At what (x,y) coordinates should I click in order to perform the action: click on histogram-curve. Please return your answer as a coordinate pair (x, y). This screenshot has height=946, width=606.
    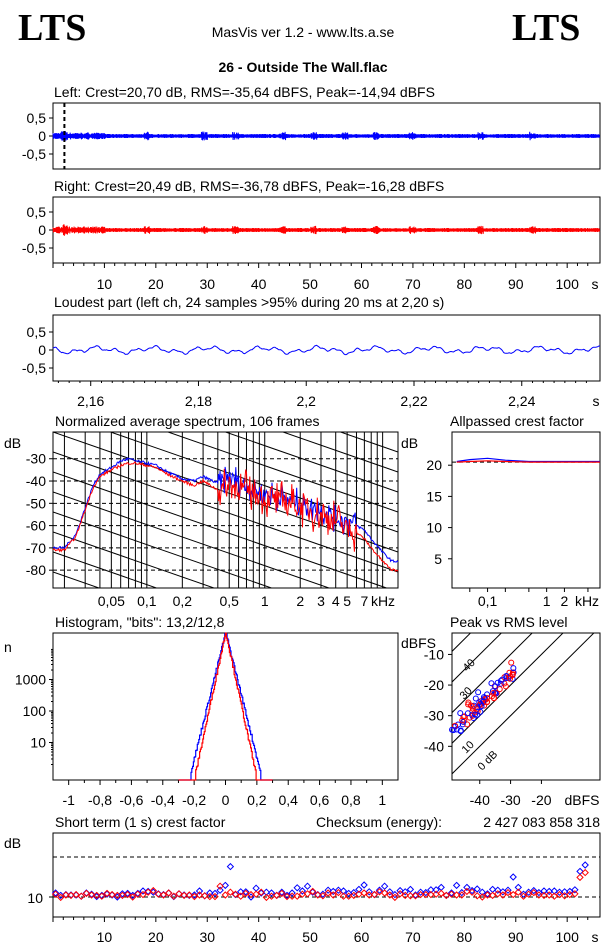
    Looking at the image, I should click on (225, 706).